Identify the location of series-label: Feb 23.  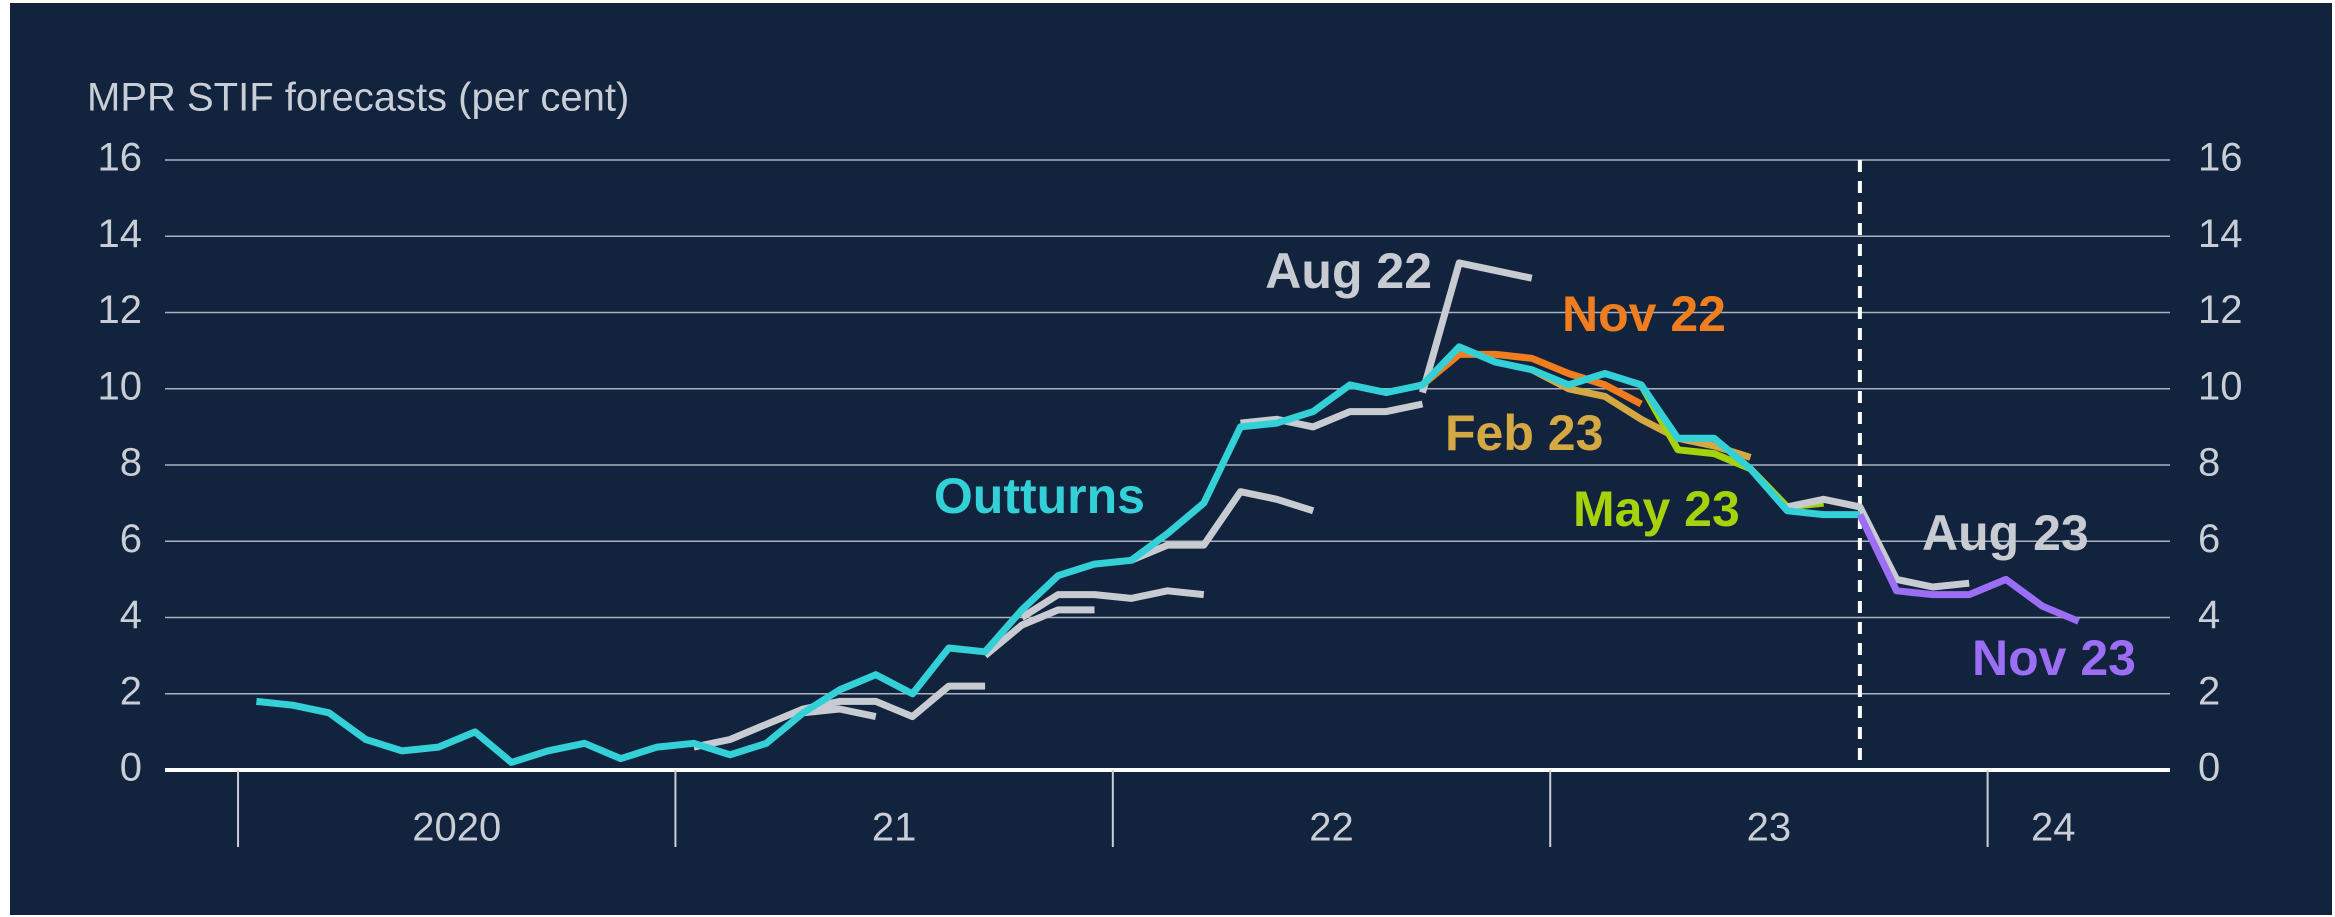
(1524, 433).